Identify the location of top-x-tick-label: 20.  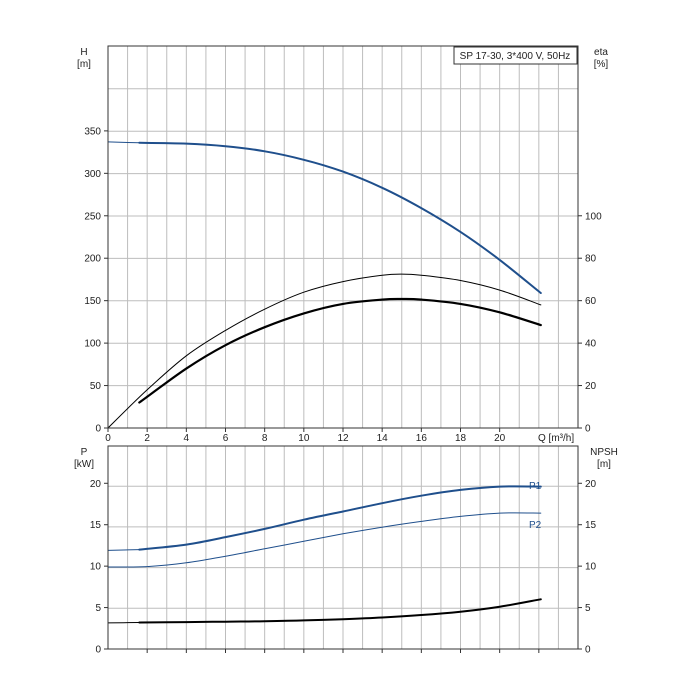
(500, 438).